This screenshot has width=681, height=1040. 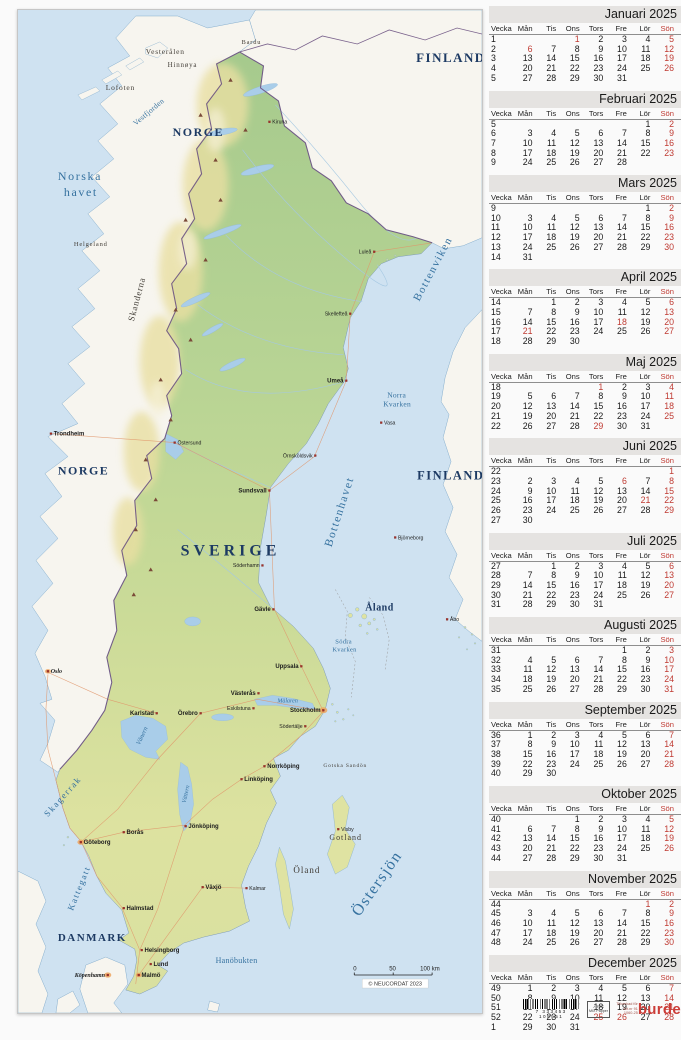 What do you see at coordinates (622, 556) in the screenshot?
I see `weekday-header: Fre` at bounding box center [622, 556].